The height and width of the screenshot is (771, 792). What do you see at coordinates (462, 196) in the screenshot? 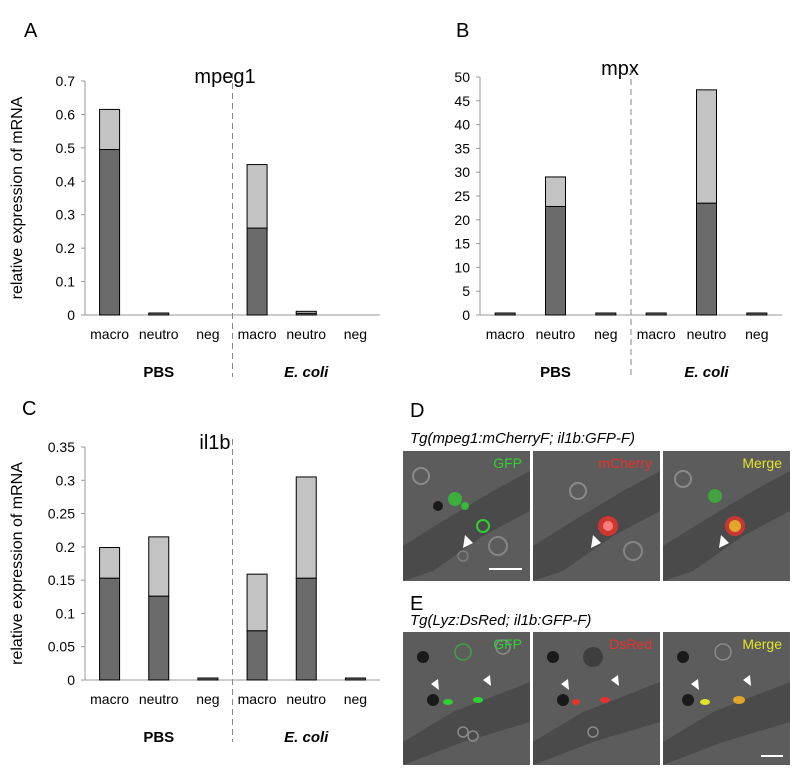
I see `y-tick-label: 25` at bounding box center [462, 196].